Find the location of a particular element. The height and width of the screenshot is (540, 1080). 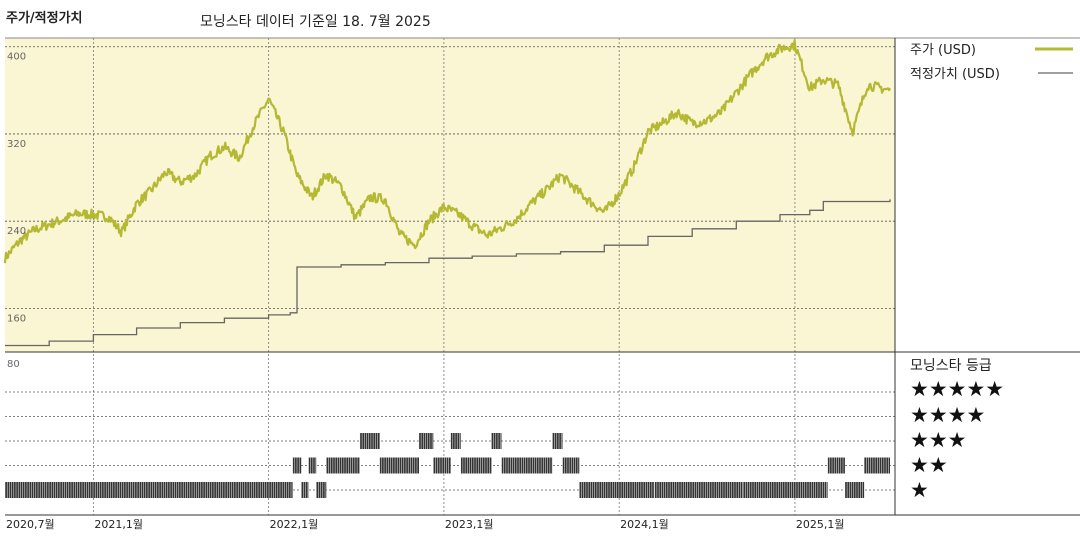

x-tick-label: 2023,1월 is located at coordinates (469, 524).